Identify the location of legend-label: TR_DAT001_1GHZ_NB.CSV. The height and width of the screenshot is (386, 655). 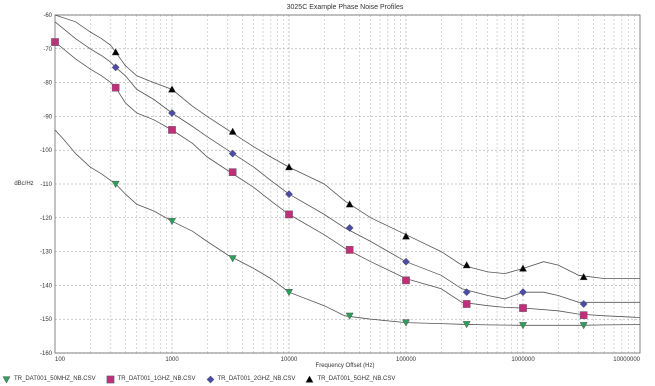
(156, 379).